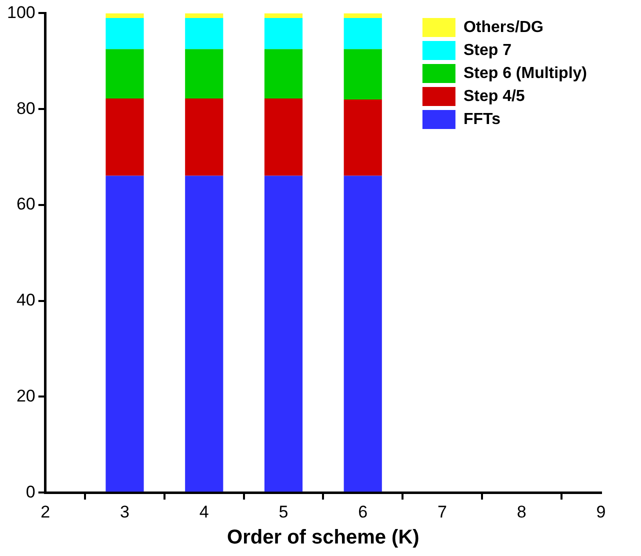 This screenshot has height=556, width=641. Describe the element at coordinates (26, 204) in the screenshot. I see `y-tick-label: 60` at that location.